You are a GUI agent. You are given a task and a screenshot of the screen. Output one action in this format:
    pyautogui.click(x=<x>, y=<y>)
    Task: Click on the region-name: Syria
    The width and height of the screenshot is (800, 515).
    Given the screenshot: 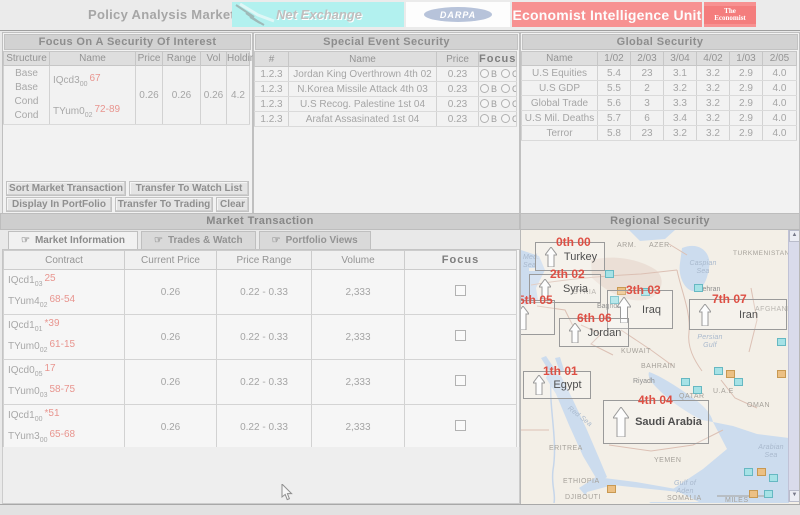 What is the action you would take?
    pyautogui.click(x=575, y=288)
    